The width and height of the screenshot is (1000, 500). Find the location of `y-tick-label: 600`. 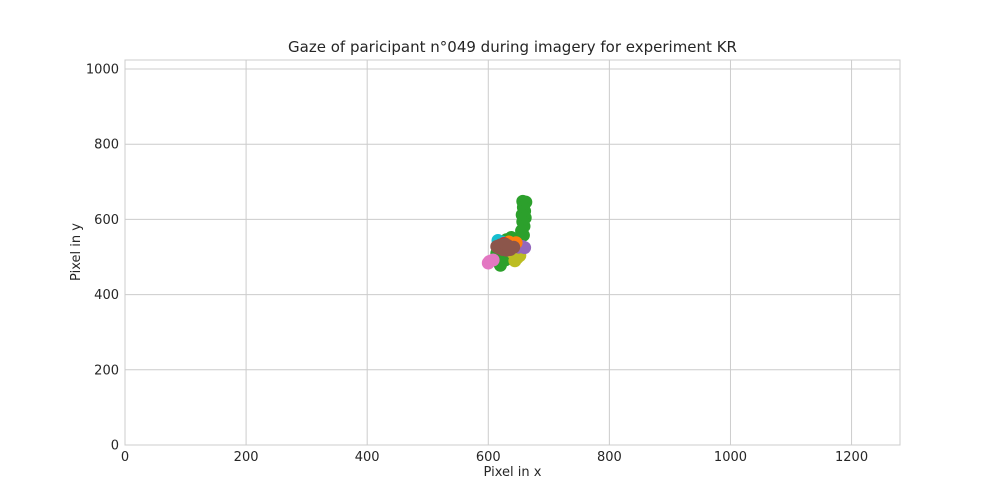

y-tick-label: 600 is located at coordinates (106, 220).